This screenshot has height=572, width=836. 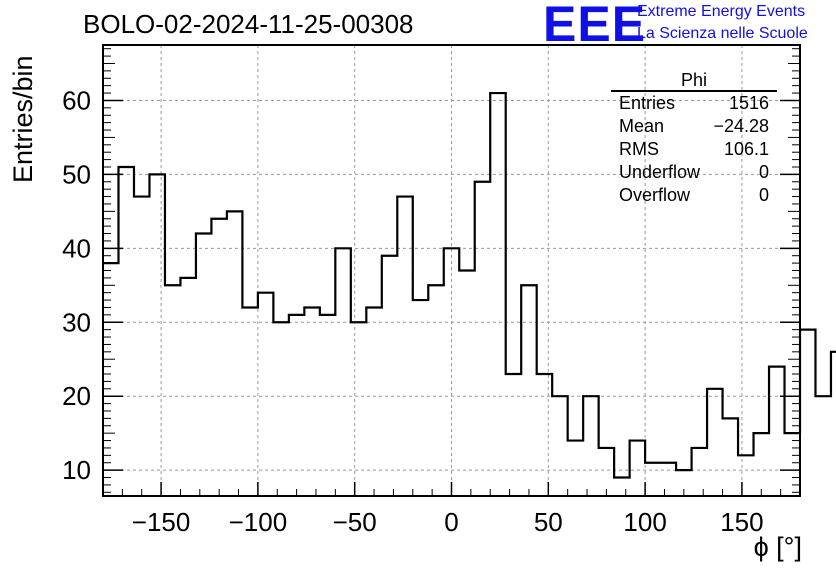 What do you see at coordinates (722, 33) in the screenshot?
I see `logo-line-2: La Scienza nelle Scuole` at bounding box center [722, 33].